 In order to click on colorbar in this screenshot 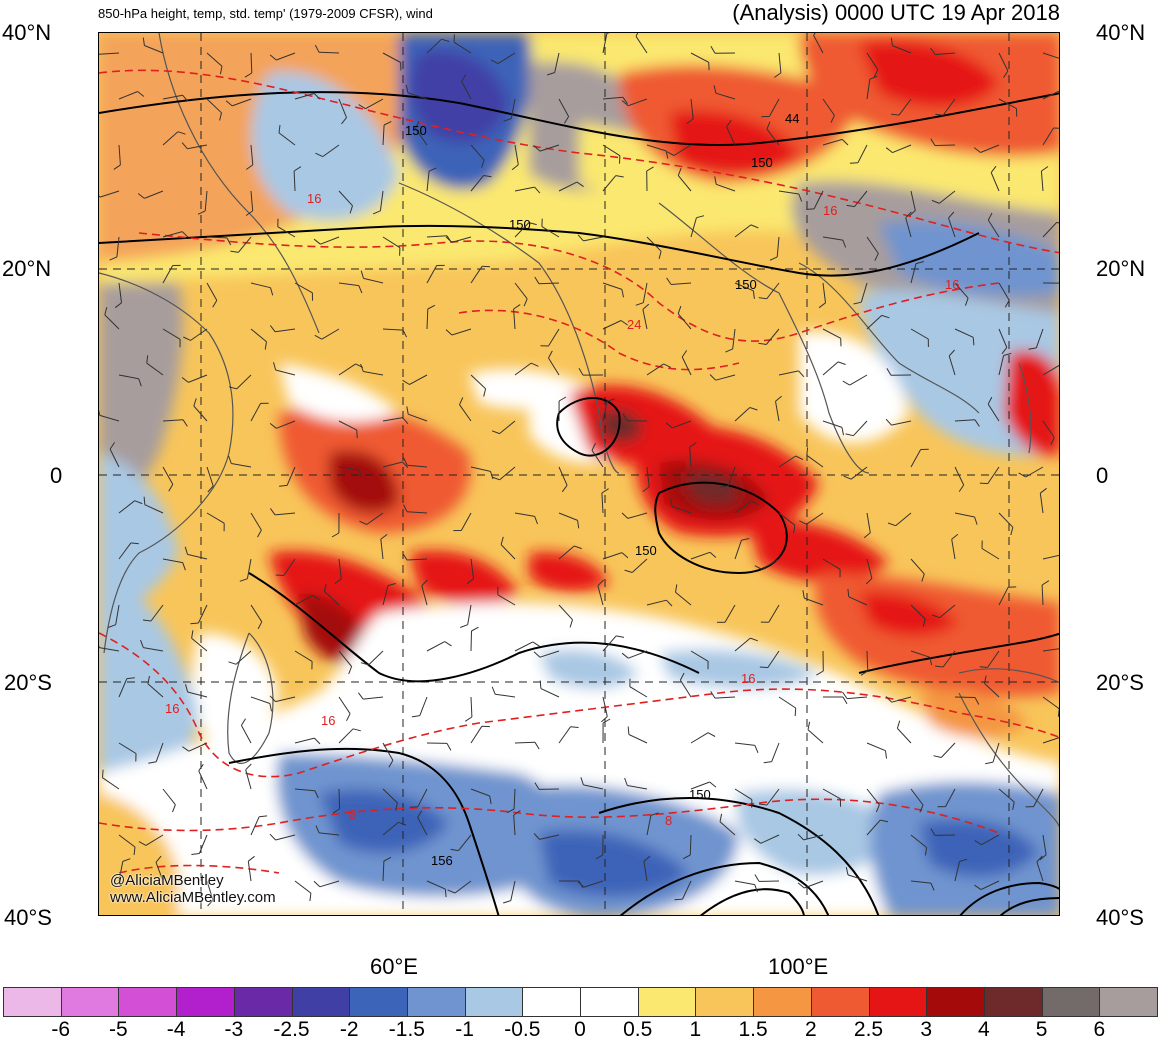, I will do `click(581, 1002)`.